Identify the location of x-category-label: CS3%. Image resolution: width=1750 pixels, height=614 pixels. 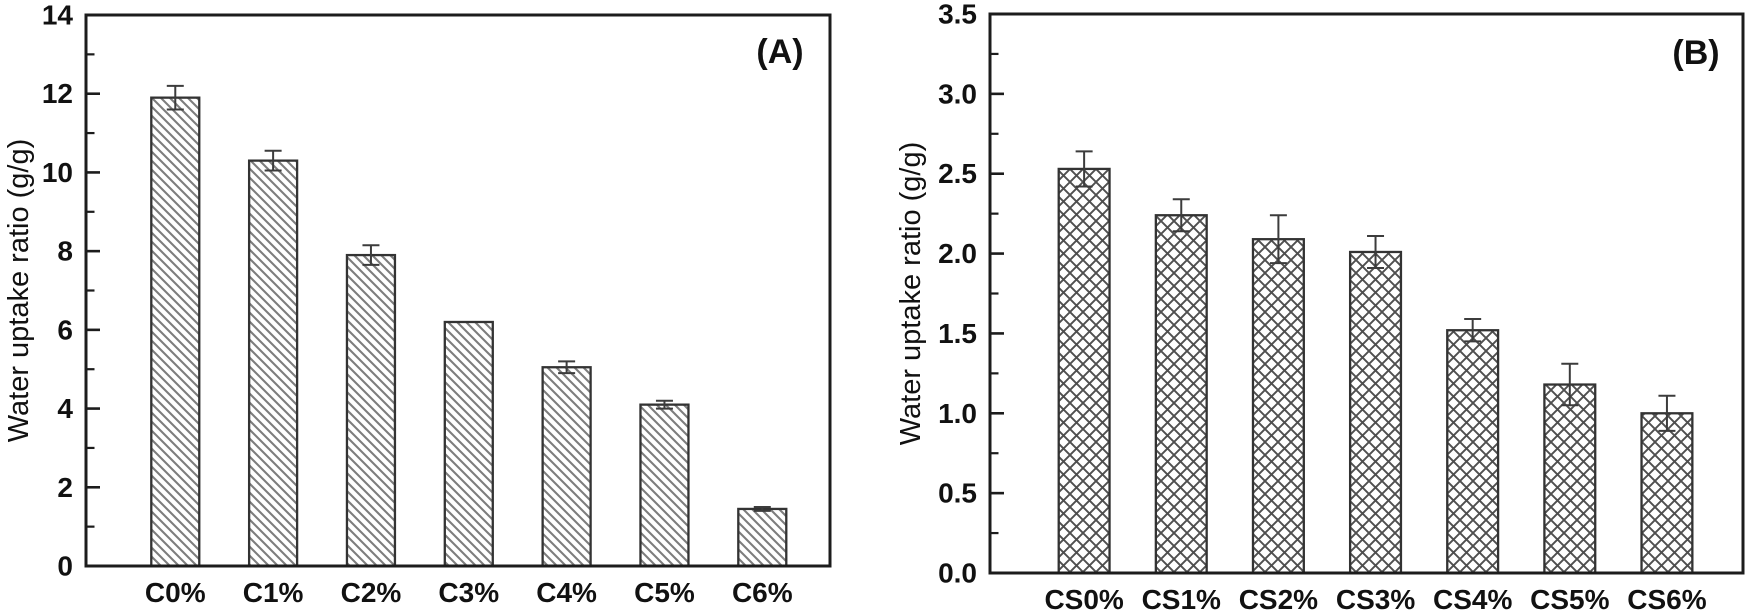
(1375, 599).